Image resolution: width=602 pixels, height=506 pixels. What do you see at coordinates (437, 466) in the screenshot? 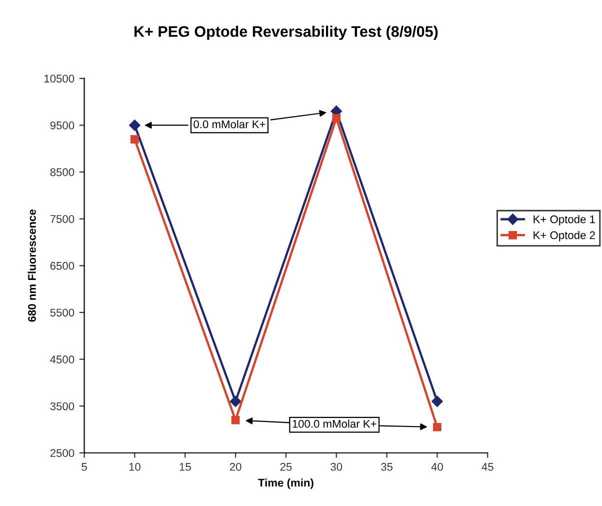
I see `x-tick-label: 40` at bounding box center [437, 466].